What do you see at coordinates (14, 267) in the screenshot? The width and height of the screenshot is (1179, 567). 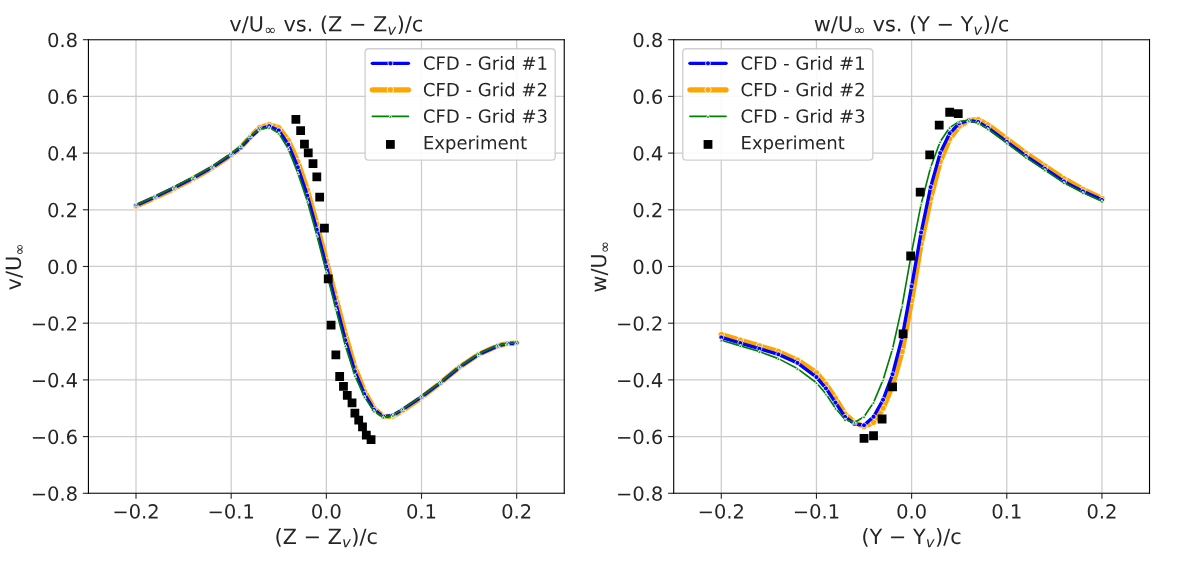 I see `y-axis-title: v/U$_{∞}$` at bounding box center [14, 267].